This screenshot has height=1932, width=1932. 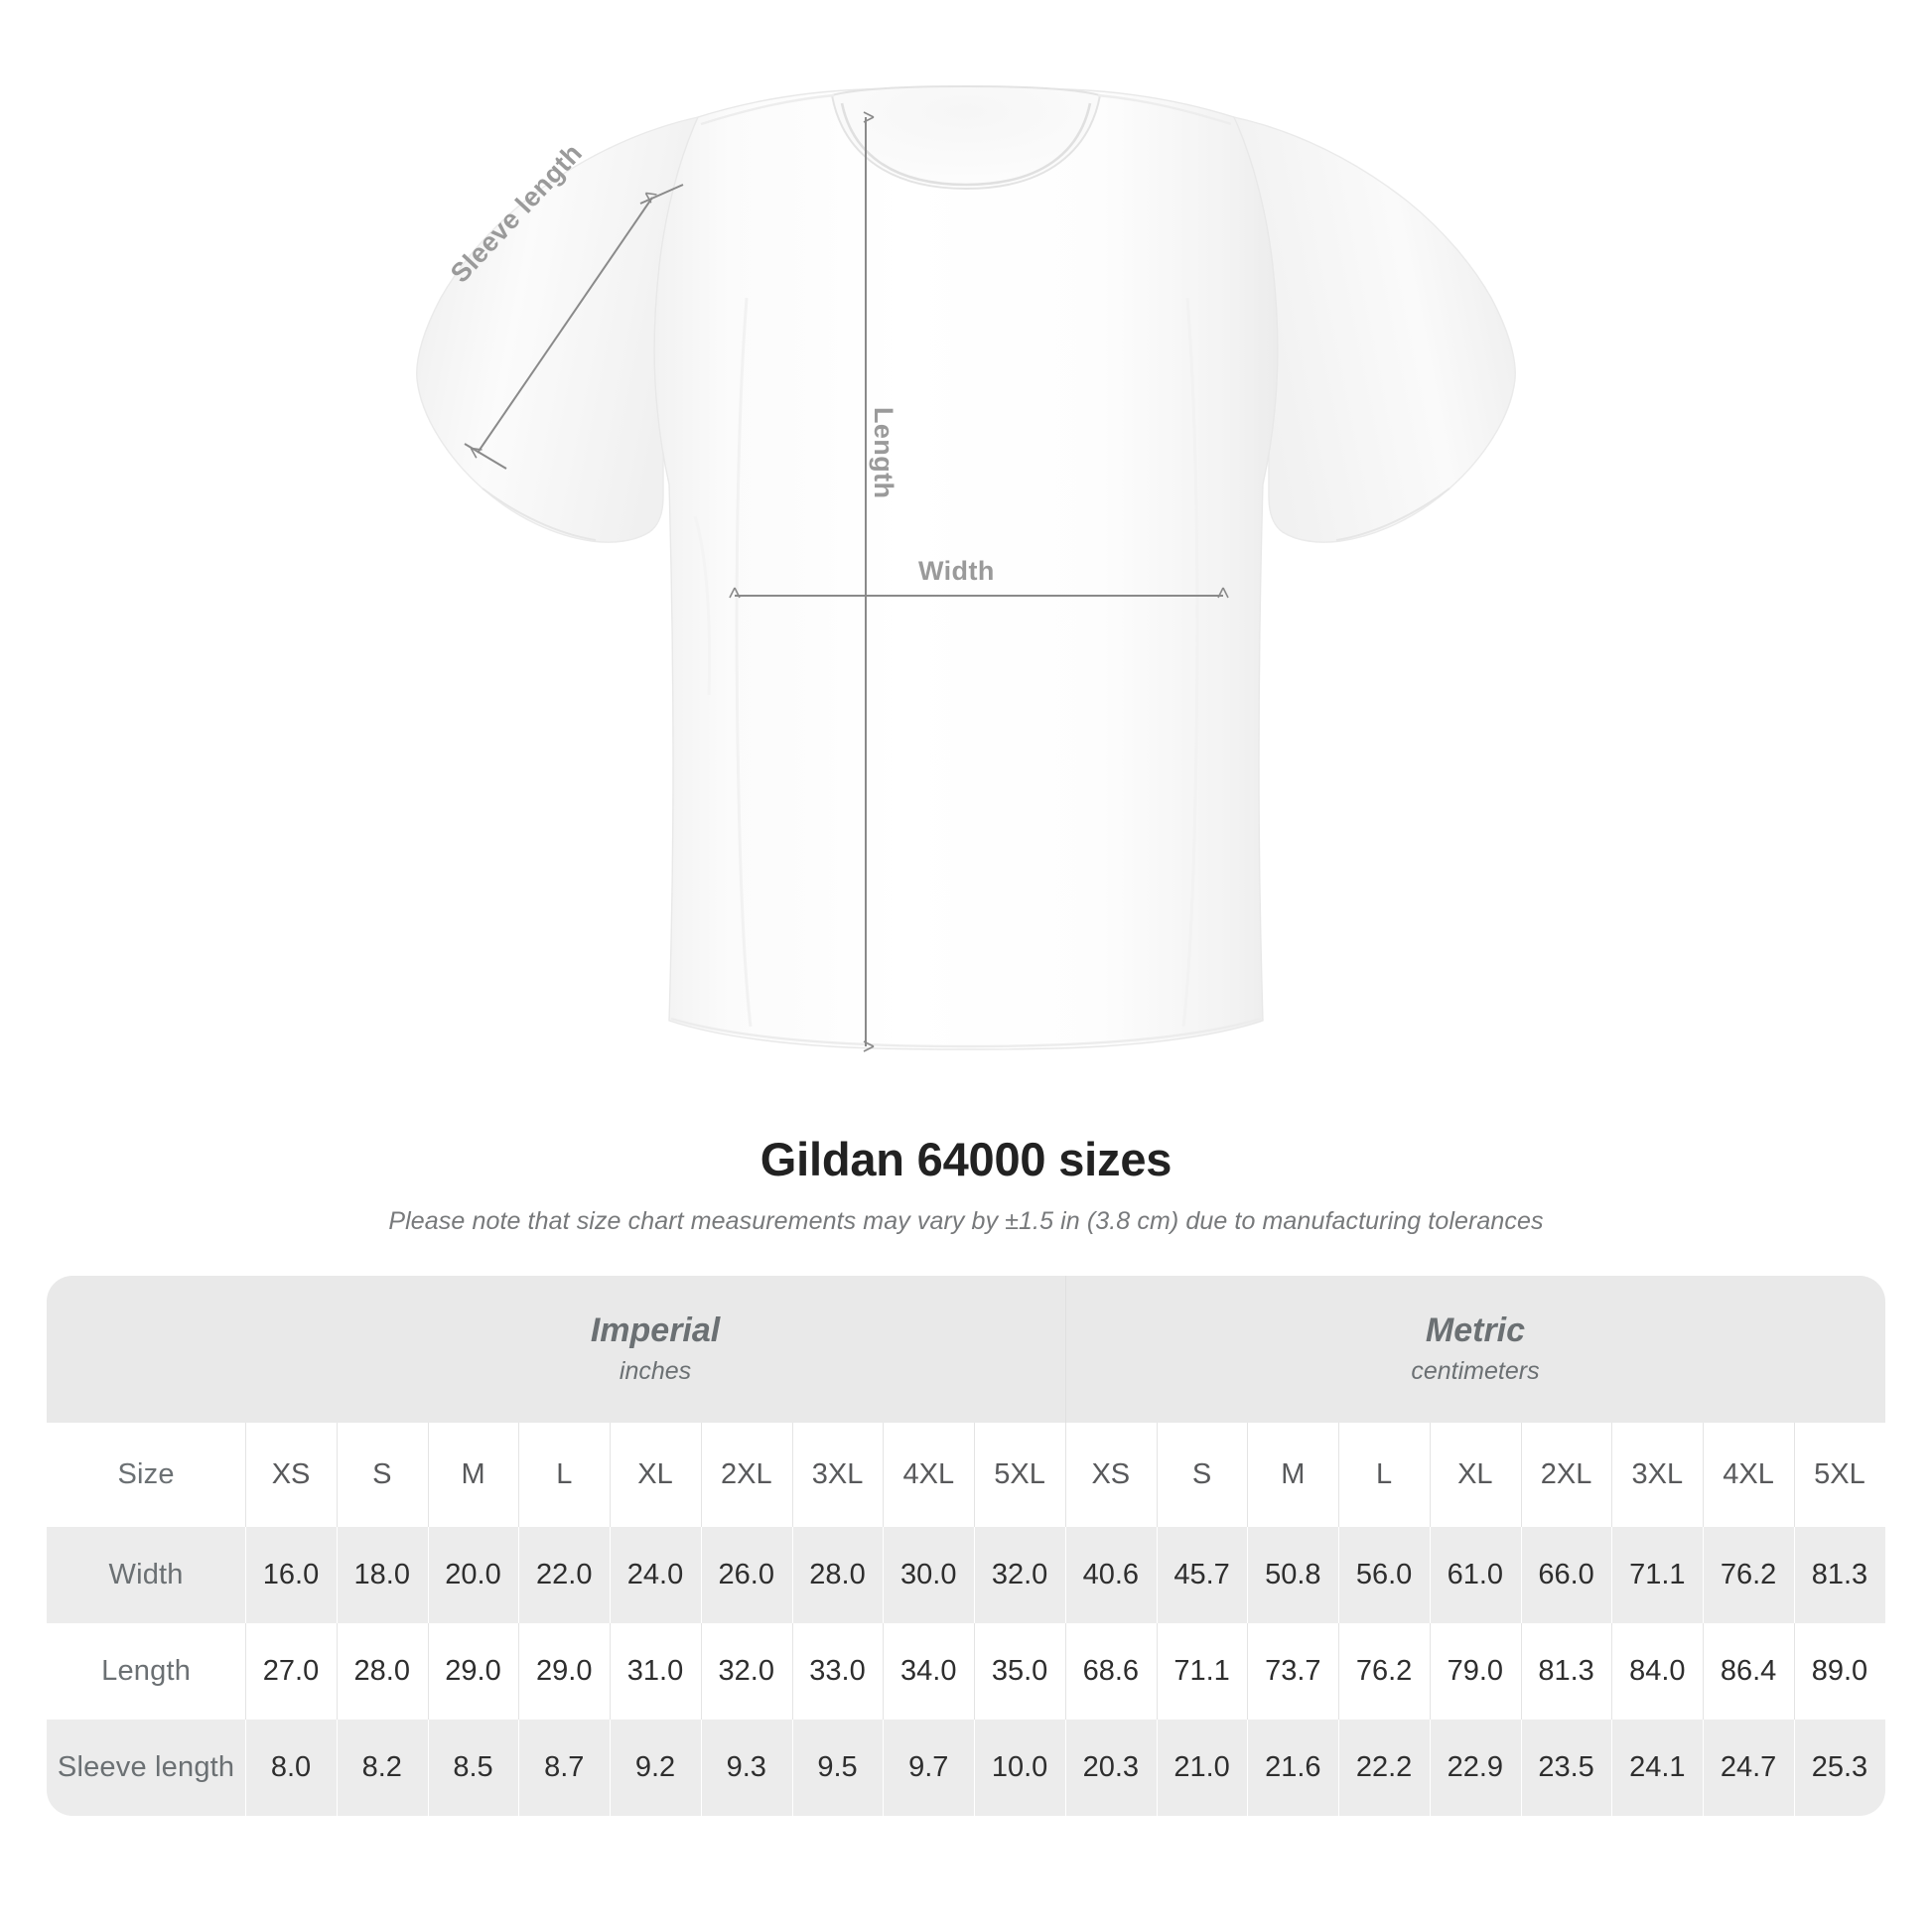 What do you see at coordinates (565, 1672) in the screenshot?
I see `cell-length-imperial-l: 29.0` at bounding box center [565, 1672].